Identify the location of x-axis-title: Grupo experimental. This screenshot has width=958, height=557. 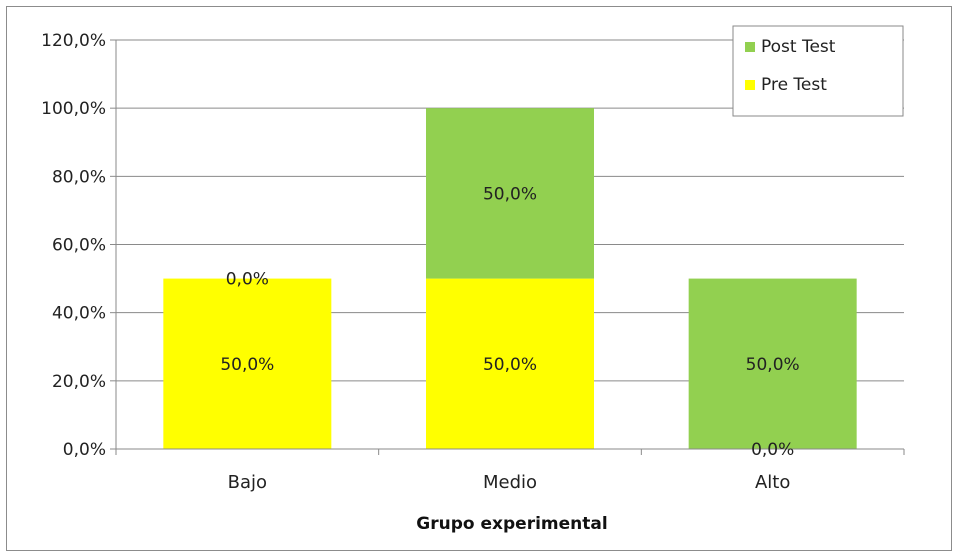
(511, 524).